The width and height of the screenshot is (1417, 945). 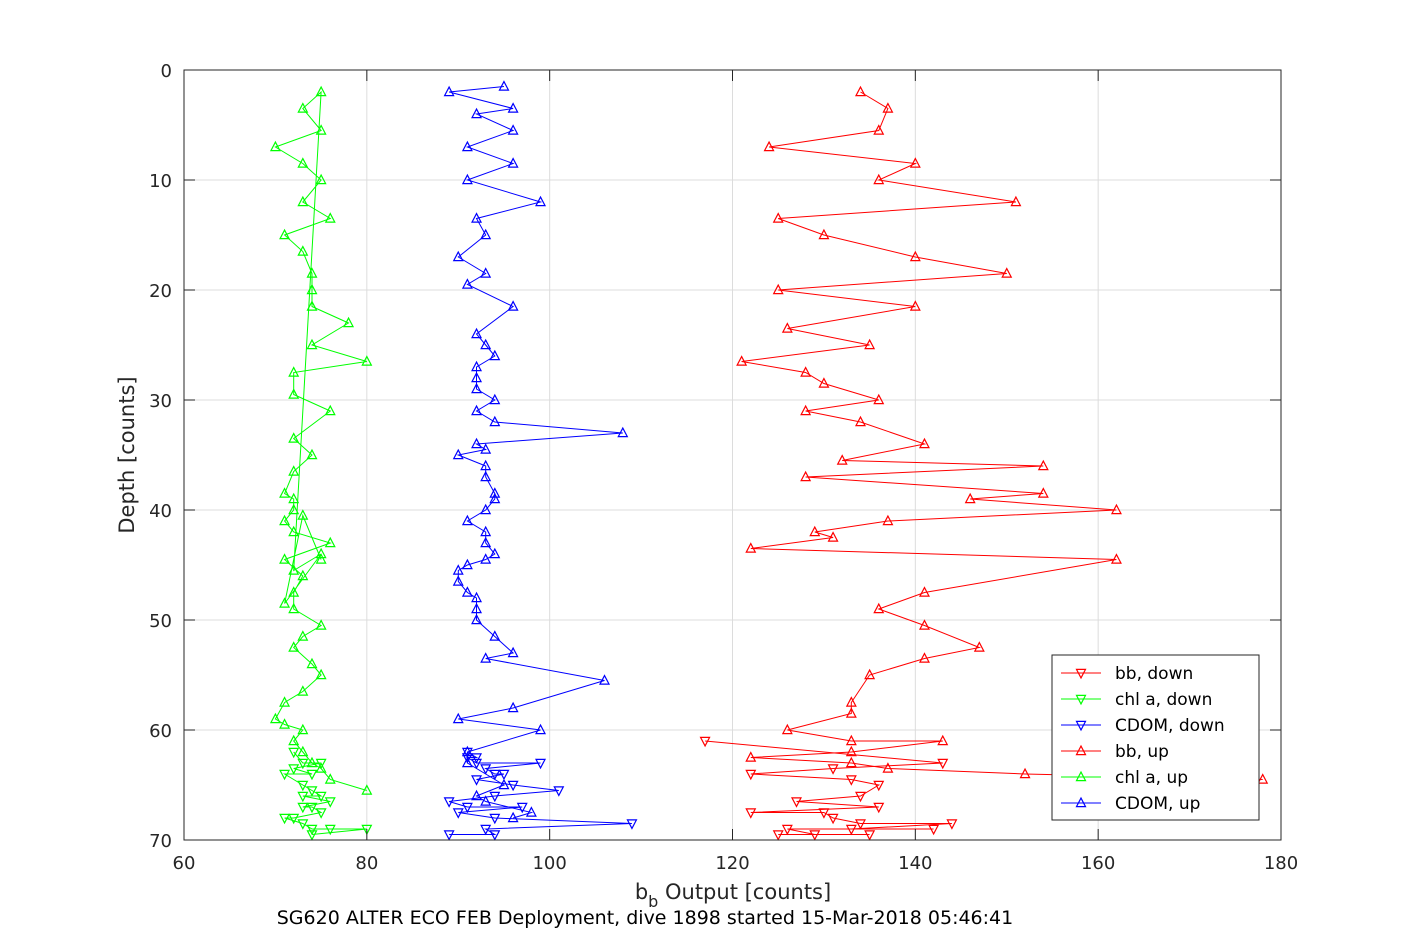 What do you see at coordinates (828, 787) in the screenshot?
I see `series-line` at bounding box center [828, 787].